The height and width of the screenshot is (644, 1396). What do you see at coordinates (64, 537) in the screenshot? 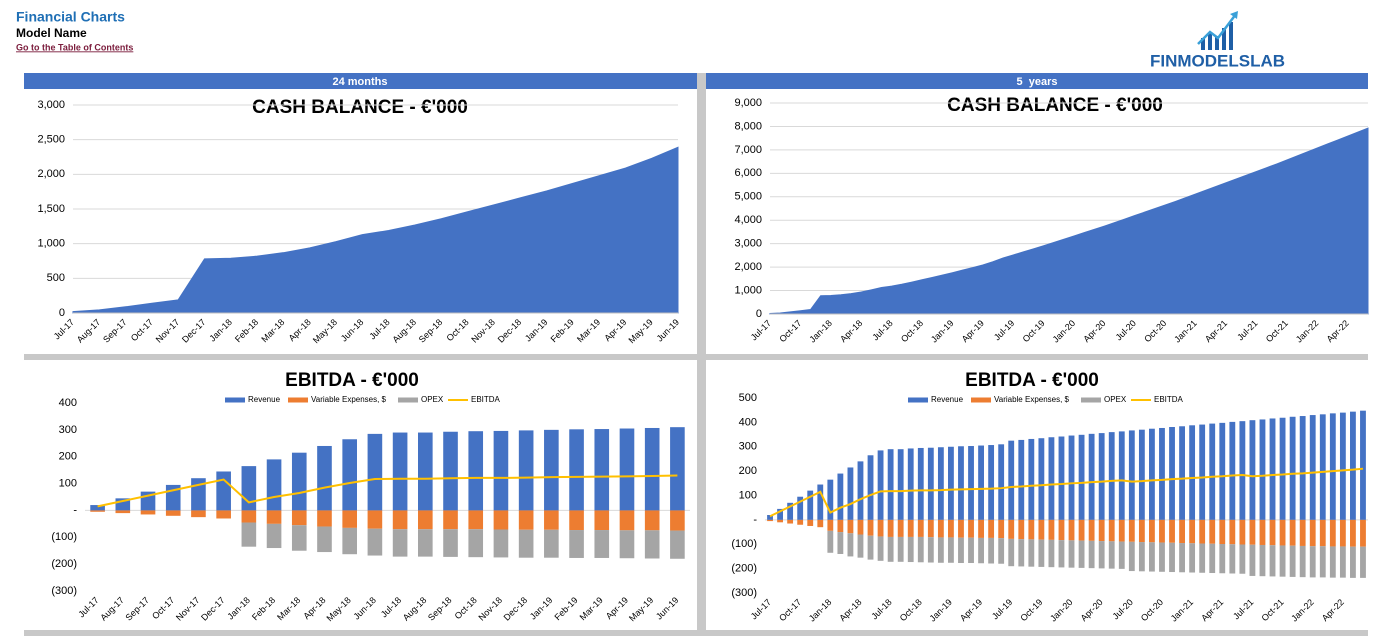
I see `y-tick-label: (100)` at bounding box center [64, 537].